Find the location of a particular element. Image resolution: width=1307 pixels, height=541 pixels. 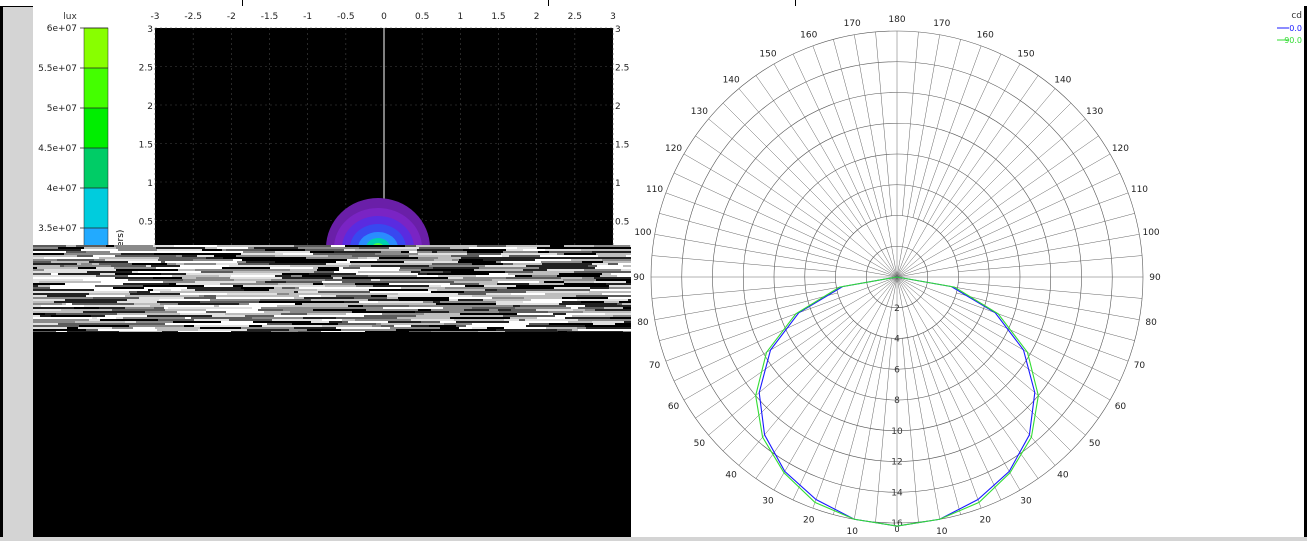

x-tick-label: -0.5 is located at coordinates (346, 17).